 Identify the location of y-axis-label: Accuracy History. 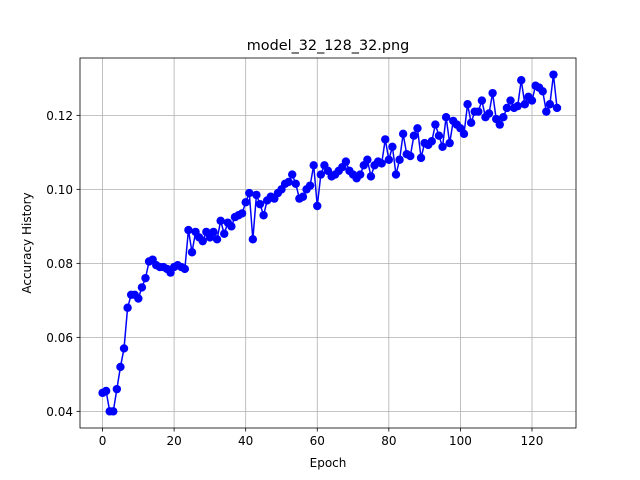
(27, 242).